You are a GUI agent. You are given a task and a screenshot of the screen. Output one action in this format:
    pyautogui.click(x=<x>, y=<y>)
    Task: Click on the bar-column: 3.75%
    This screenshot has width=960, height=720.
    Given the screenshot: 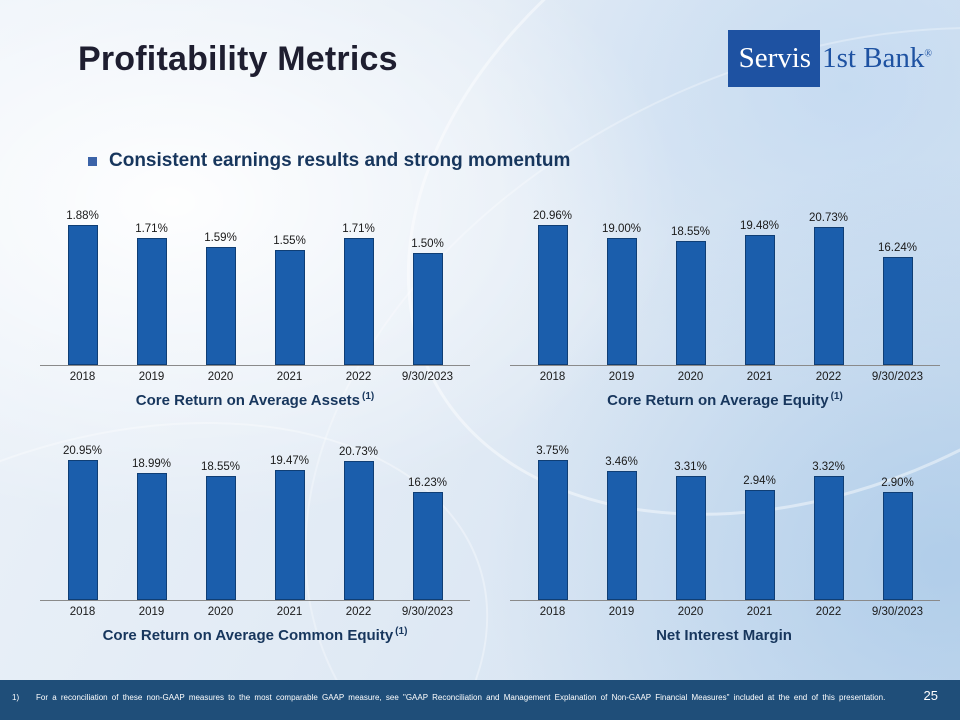 What is the action you would take?
    pyautogui.click(x=552, y=522)
    